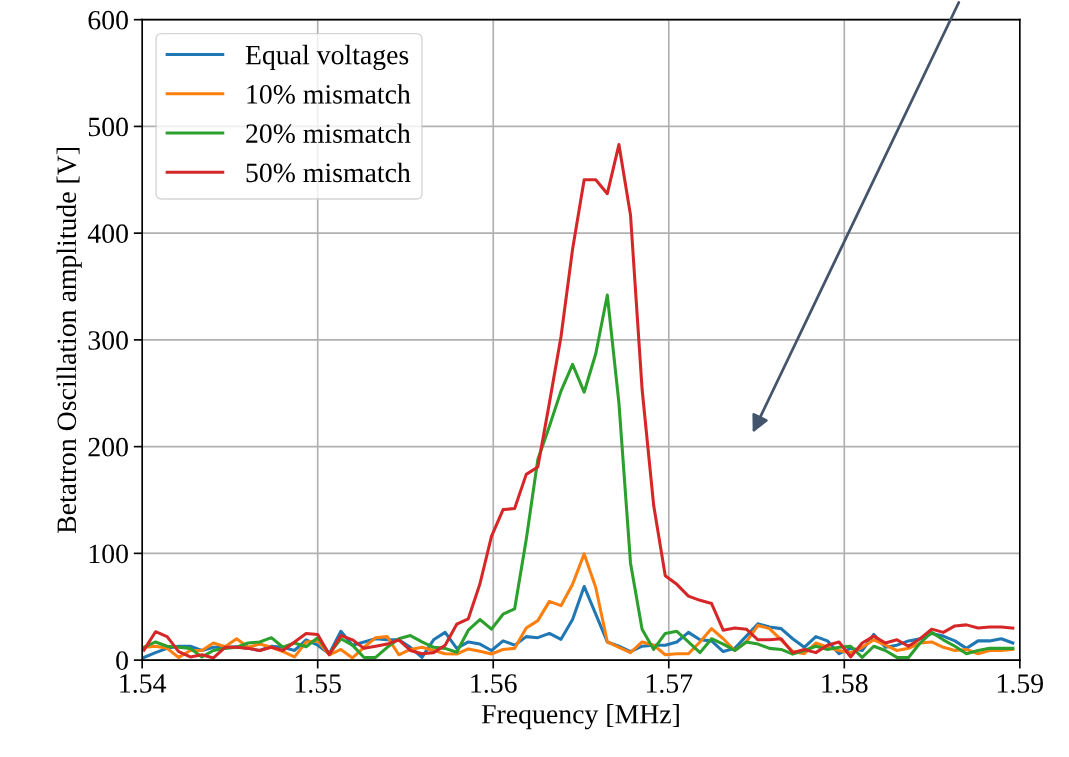 The image size is (1069, 757). What do you see at coordinates (108, 127) in the screenshot?
I see `y-tick-label: 500` at bounding box center [108, 127].